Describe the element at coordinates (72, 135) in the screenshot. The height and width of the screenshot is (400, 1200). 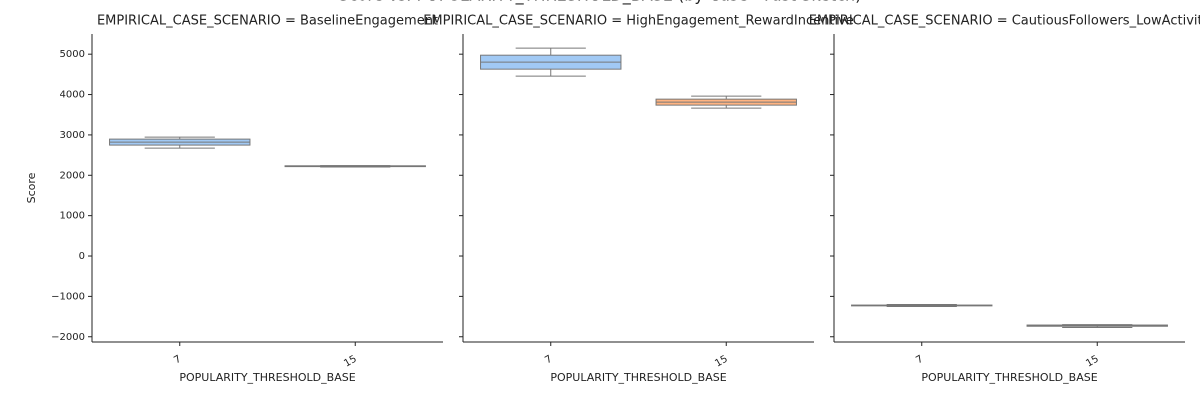
I see `y-tick-label: 3000` at that location.